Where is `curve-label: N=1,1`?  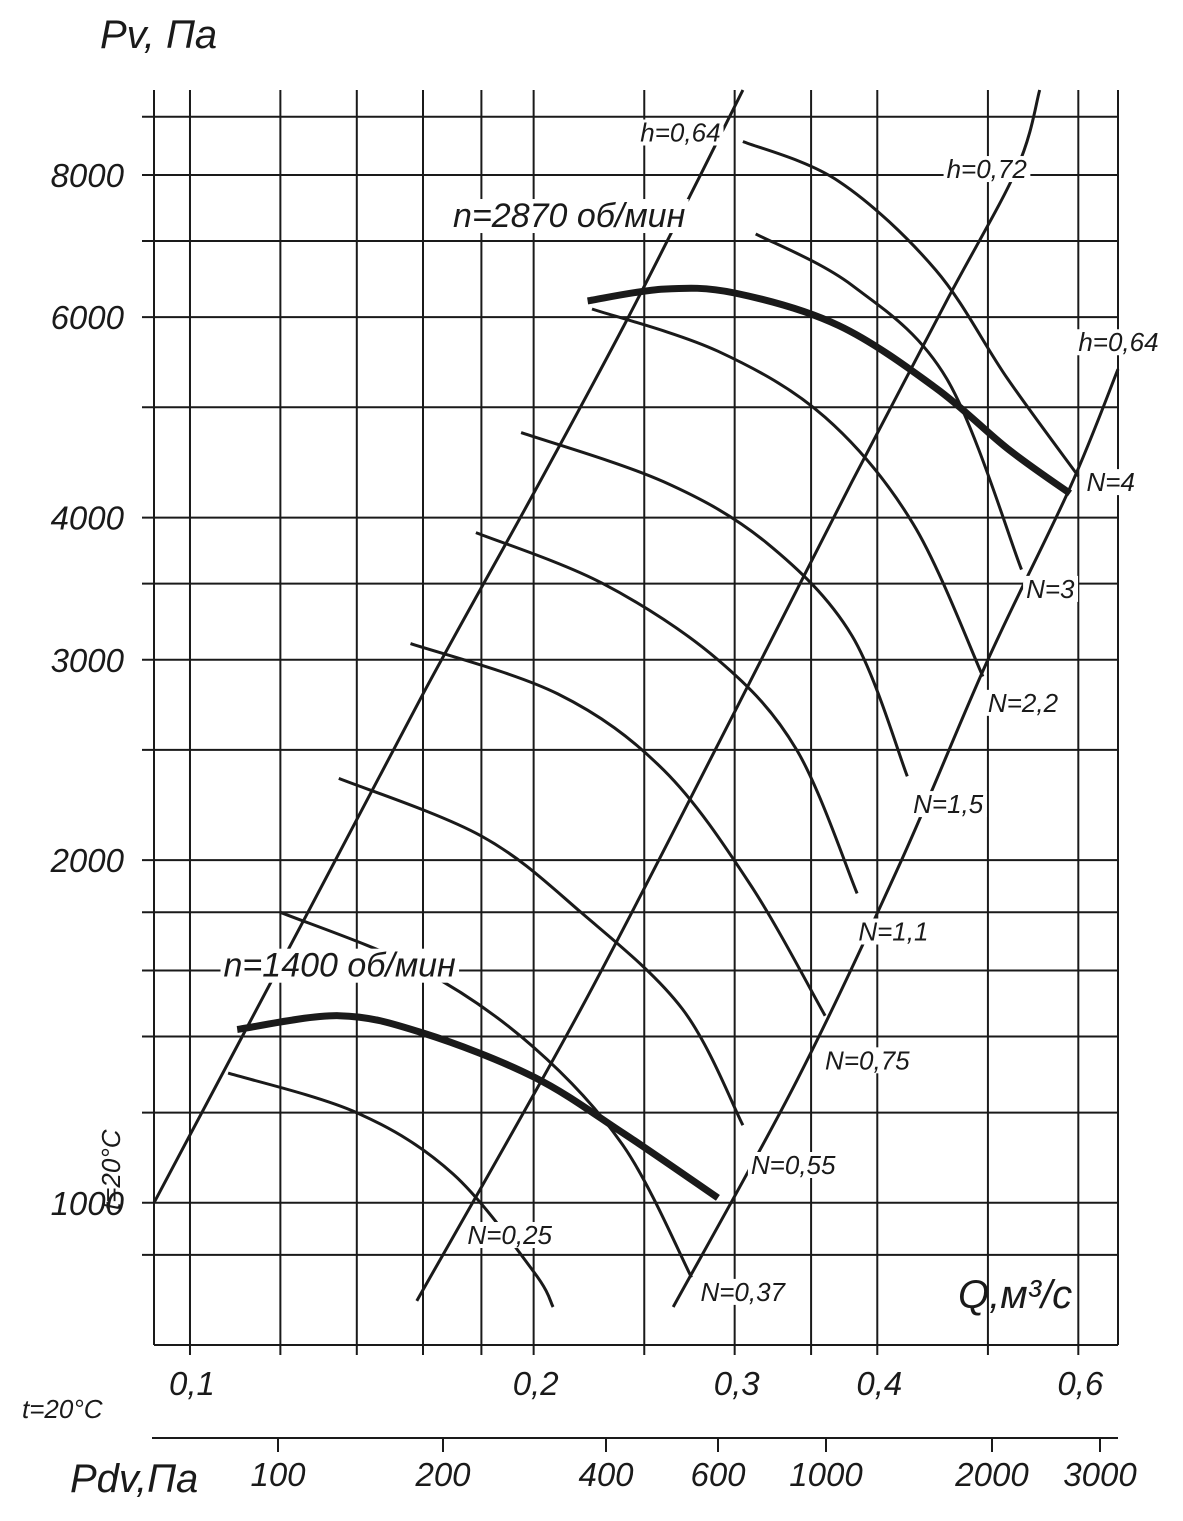
curve-label: N=1,1 is located at coordinates (893, 932).